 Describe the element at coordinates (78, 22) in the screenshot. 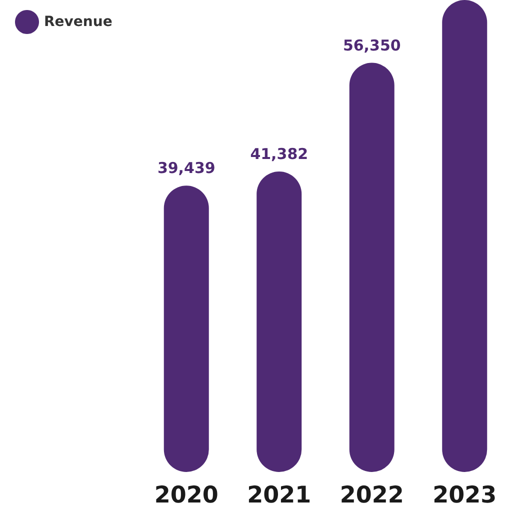

I see `legend-label: Revenue` at that location.